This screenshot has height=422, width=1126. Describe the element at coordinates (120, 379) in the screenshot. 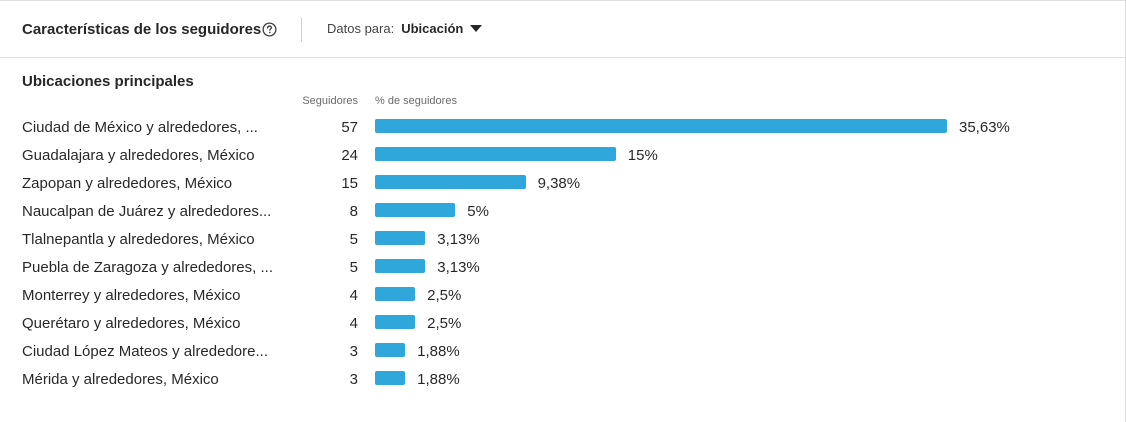

I see `location-label: Mérida y alrededores, México` at that location.